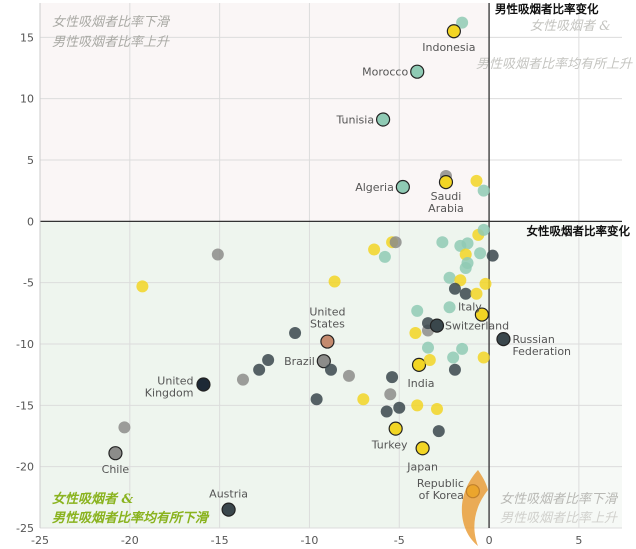  What do you see at coordinates (25, 528) in the screenshot?
I see `y-tick-label: -25` at bounding box center [25, 528].